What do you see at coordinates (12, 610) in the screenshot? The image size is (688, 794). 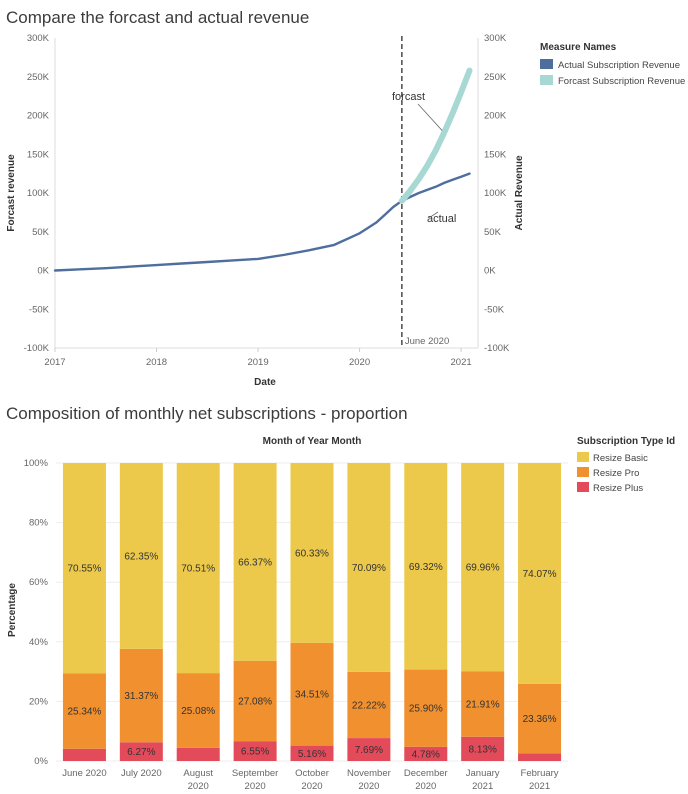 I see `y-axis-title: Percentage` at bounding box center [12, 610].